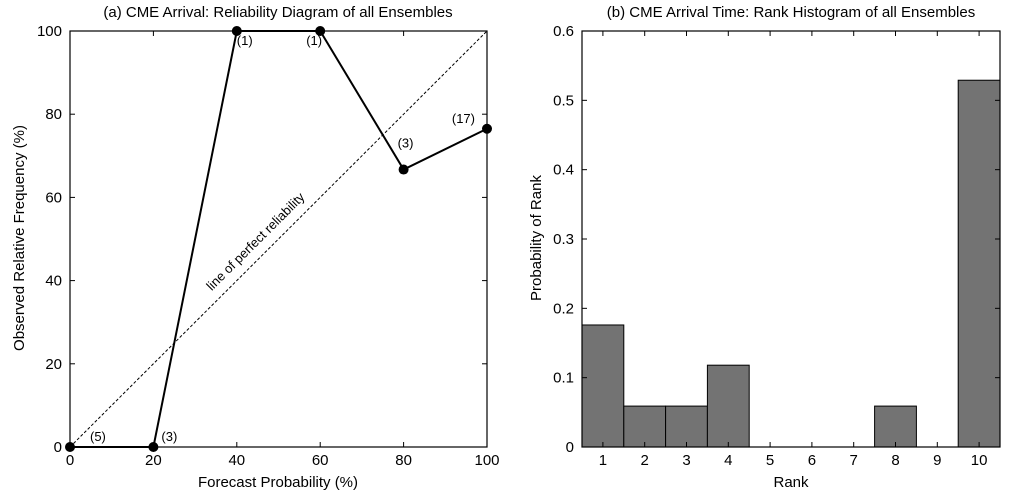  I want to click on x-tick-label: 9, so click(937, 460).